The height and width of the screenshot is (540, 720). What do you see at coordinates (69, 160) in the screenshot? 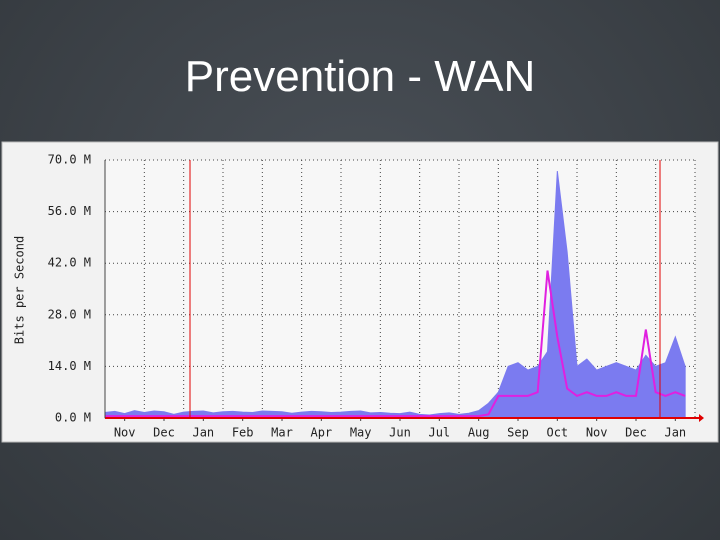
I see `y-tick-label: 70.0 M` at bounding box center [69, 160].